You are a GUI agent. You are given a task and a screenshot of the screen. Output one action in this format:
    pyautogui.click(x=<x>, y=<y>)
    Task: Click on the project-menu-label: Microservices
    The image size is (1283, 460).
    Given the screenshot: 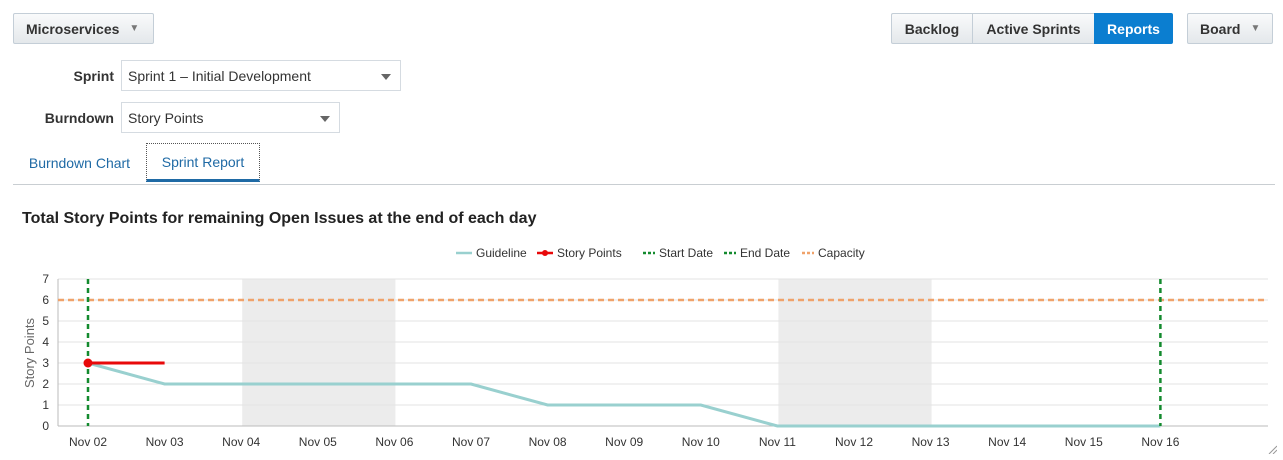 What is the action you would take?
    pyautogui.click(x=73, y=28)
    